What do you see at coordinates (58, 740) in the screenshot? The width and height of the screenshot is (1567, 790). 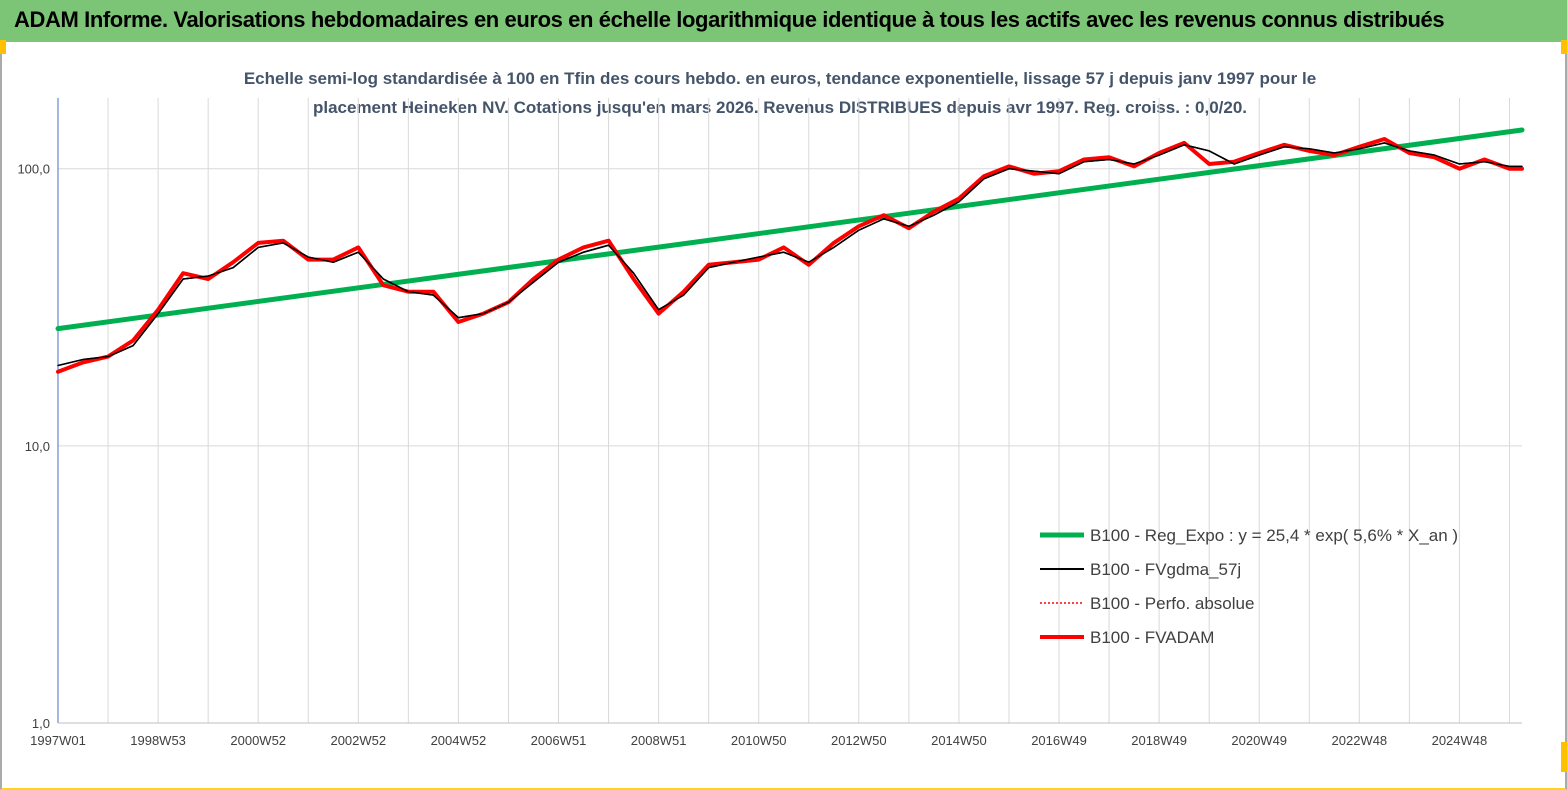 I see `x-tick-label: 1997W01` at bounding box center [58, 740].